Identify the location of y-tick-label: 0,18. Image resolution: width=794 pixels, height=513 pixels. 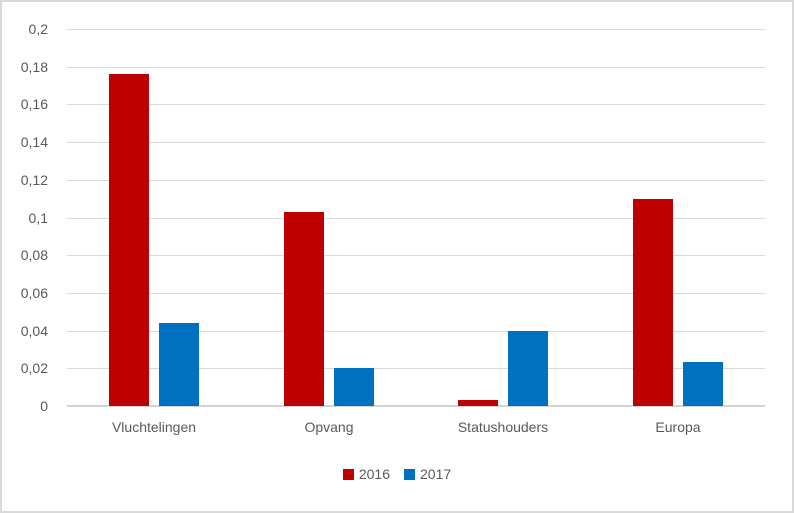
(34, 67).